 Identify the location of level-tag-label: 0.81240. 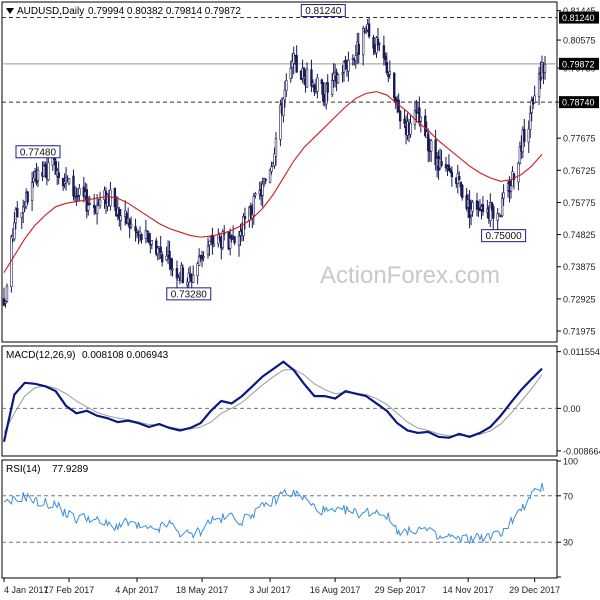
(578, 18).